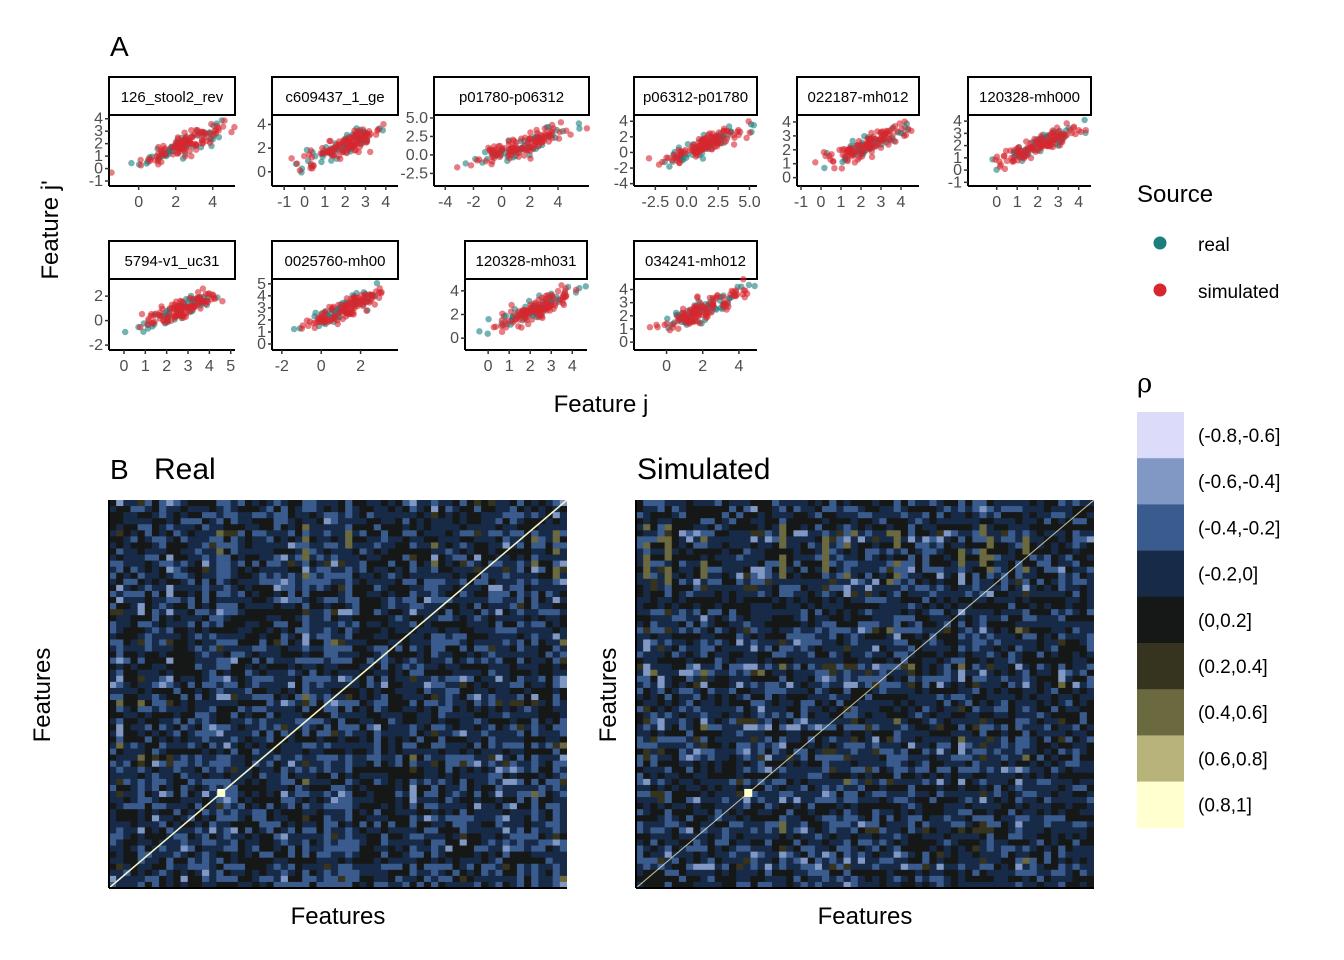 This screenshot has height=960, width=1344. What do you see at coordinates (703, 469) in the screenshot?
I see `heatmap-simulated-title: Simulated` at bounding box center [703, 469].